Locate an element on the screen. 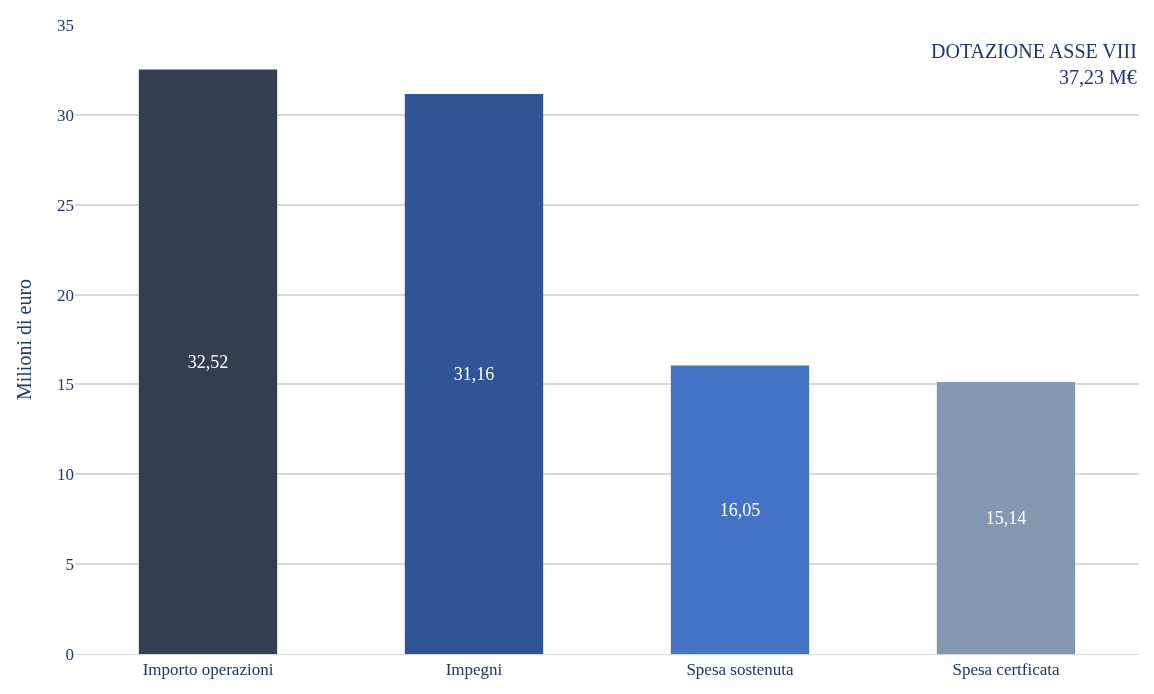 Image resolution: width=1154 pixels, height=694 pixels. y-tick-label: 35 is located at coordinates (65, 25).